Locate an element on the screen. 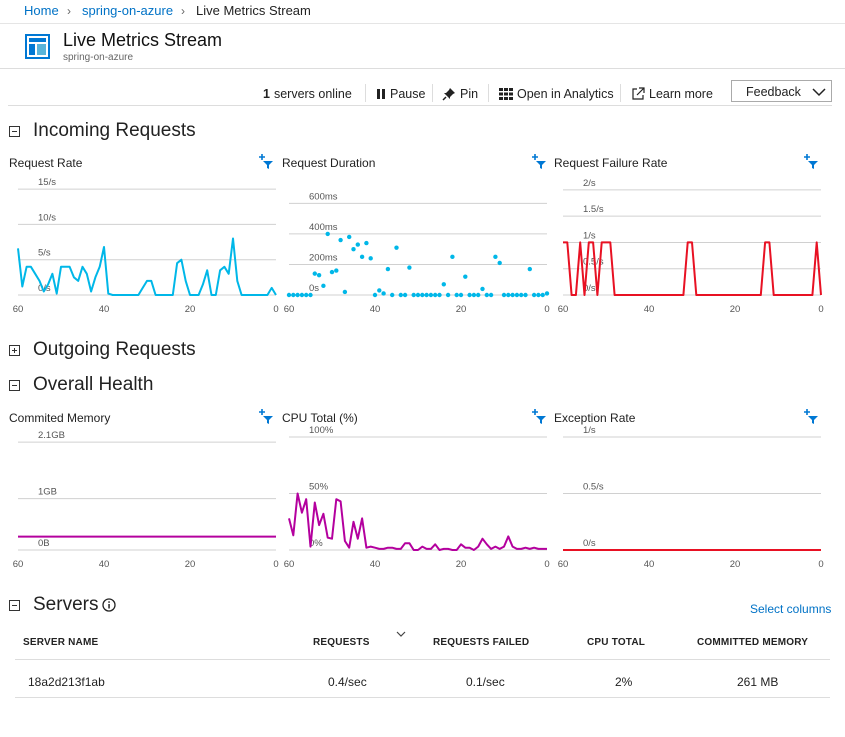 This screenshot has width=845, height=737. table-row: 18a2d213f1ab 0.4/sec 0.1/sec 2% 261 MB is located at coordinates (422, 678).